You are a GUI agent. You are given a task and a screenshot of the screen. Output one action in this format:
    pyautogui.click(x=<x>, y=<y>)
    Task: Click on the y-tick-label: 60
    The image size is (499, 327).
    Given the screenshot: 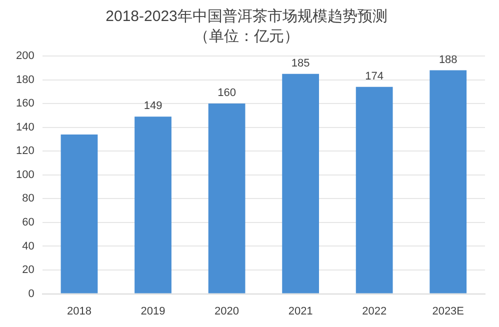 What is the action you would take?
    pyautogui.click(x=28, y=222)
    